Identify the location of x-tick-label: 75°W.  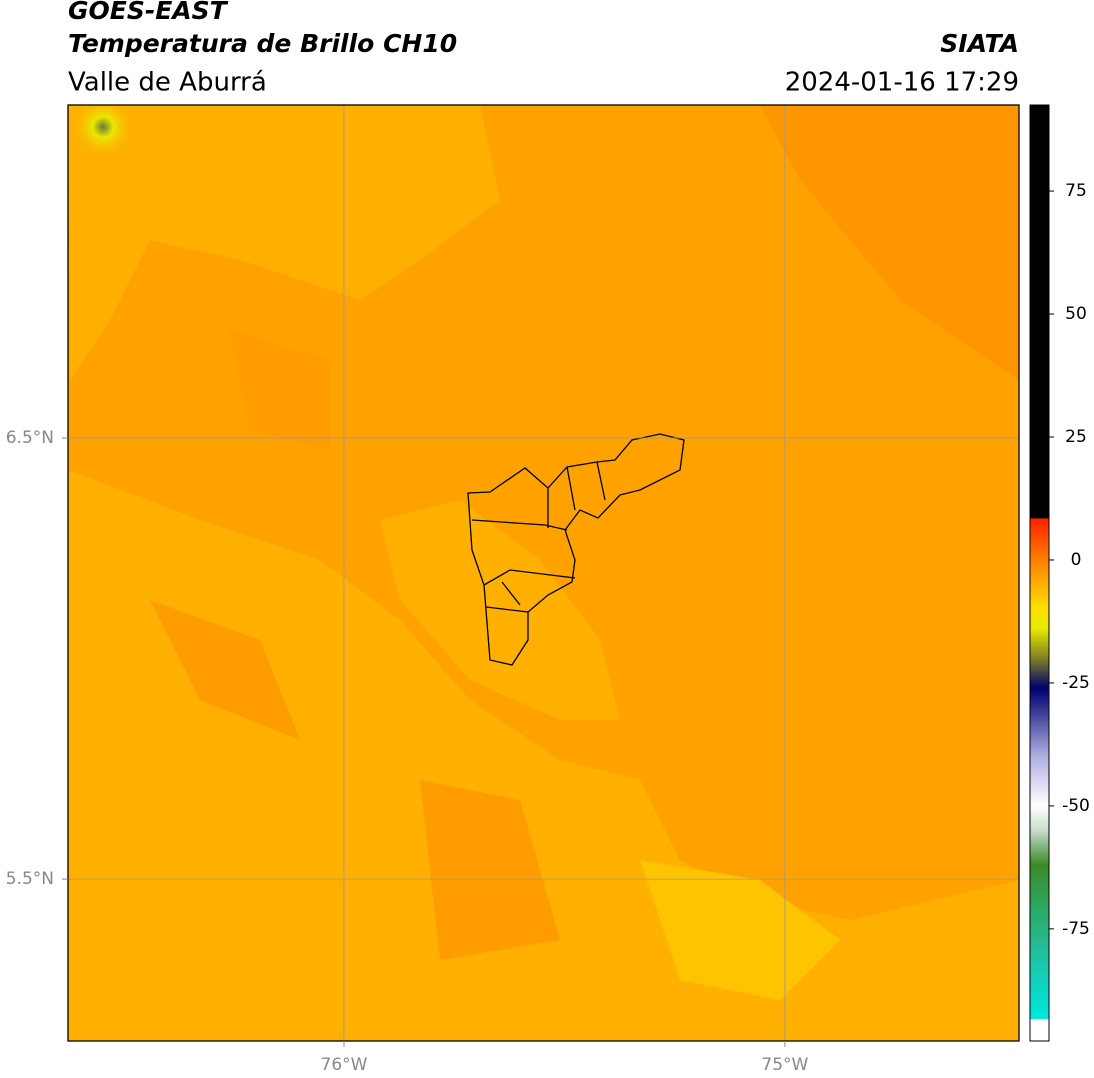
(784, 1065).